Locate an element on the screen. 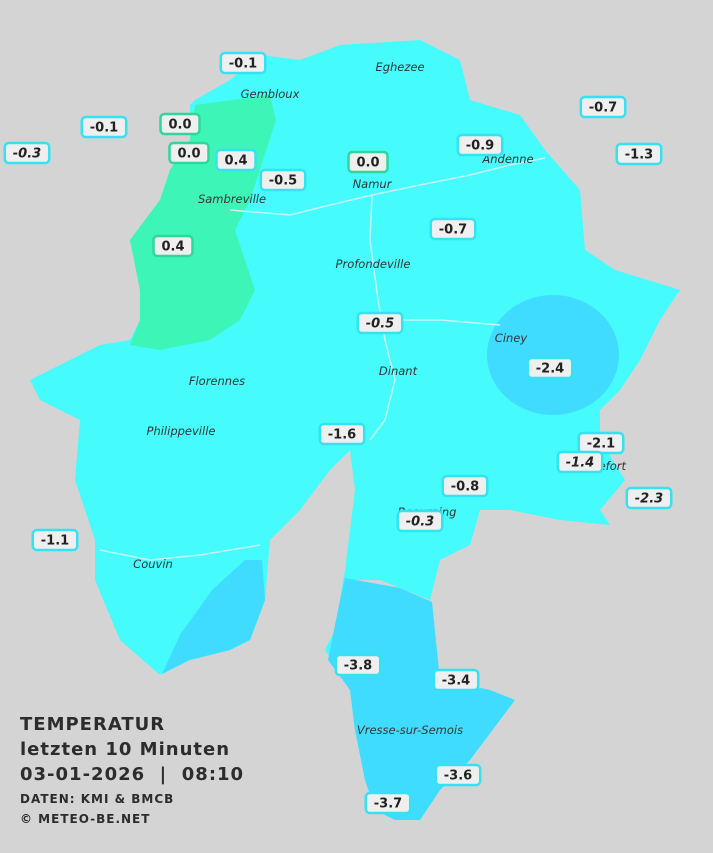  station-value: -1.3 is located at coordinates (639, 155).